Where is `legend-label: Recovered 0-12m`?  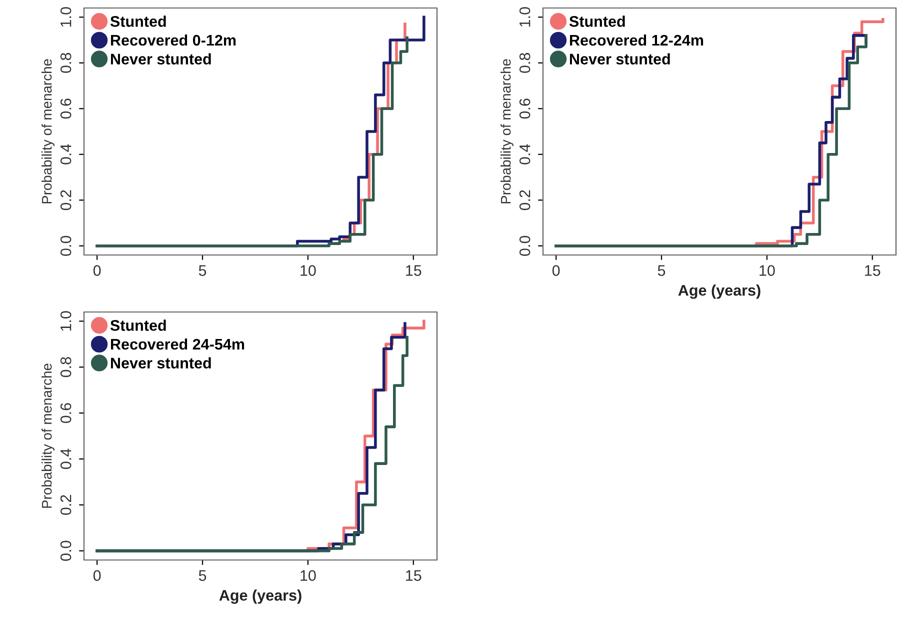 legend-label: Recovered 0-12m is located at coordinates (173, 40).